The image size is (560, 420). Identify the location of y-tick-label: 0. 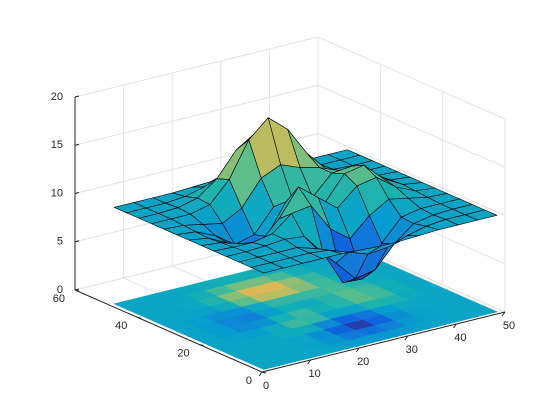
(249, 381).